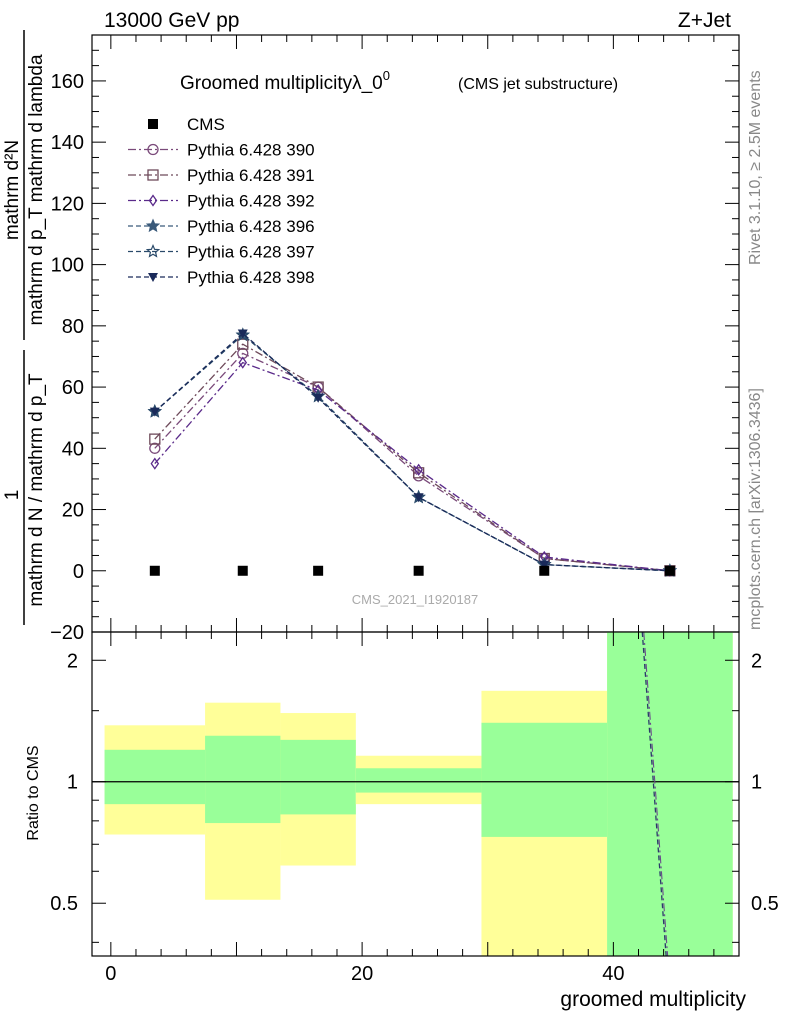 This screenshot has width=786, height=1024. Describe the element at coordinates (67, 633) in the screenshot. I see `y-tick-label: −20` at that location.